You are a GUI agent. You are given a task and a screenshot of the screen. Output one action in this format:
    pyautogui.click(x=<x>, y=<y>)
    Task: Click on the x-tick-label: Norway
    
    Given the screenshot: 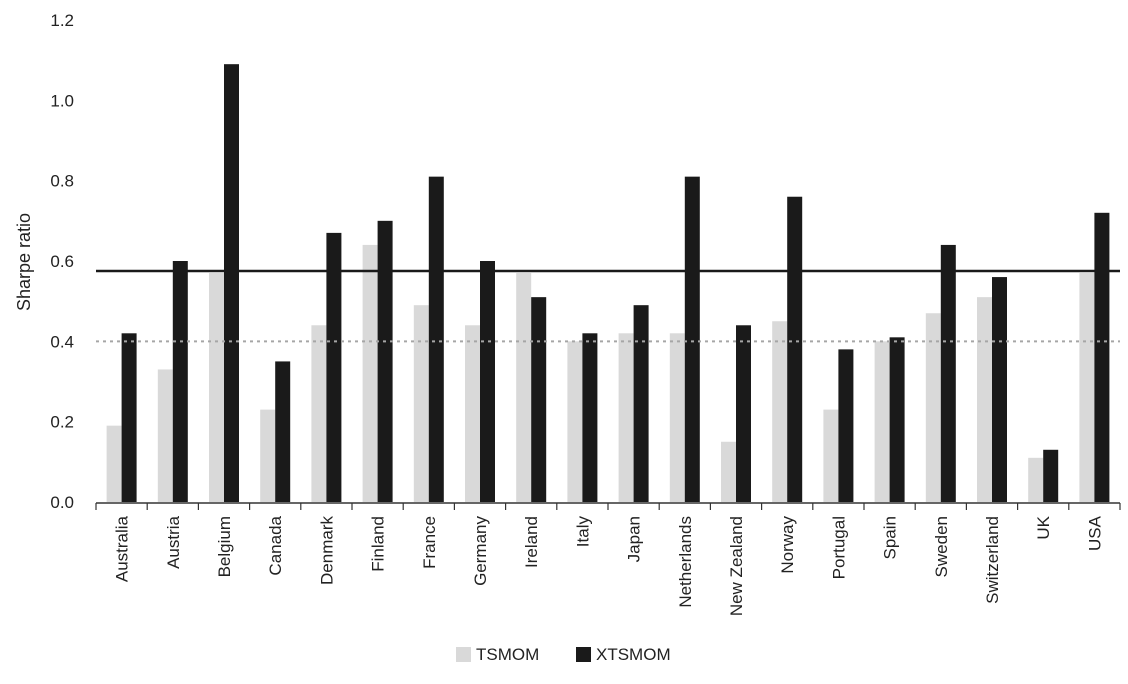 What is the action you would take?
    pyautogui.click(x=787, y=545)
    